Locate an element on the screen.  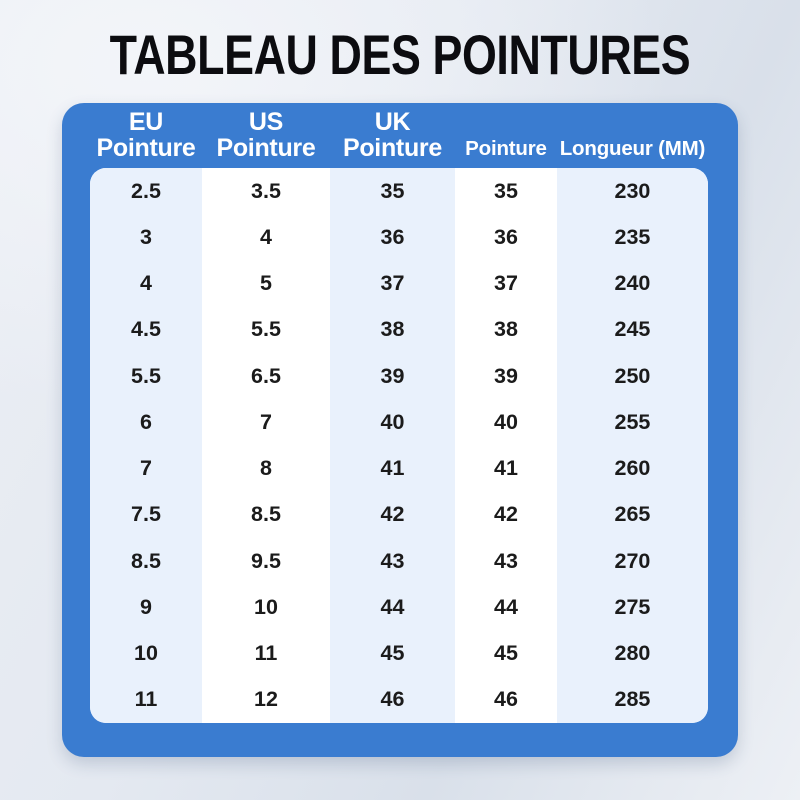
size-cell: 285 is located at coordinates (632, 699).